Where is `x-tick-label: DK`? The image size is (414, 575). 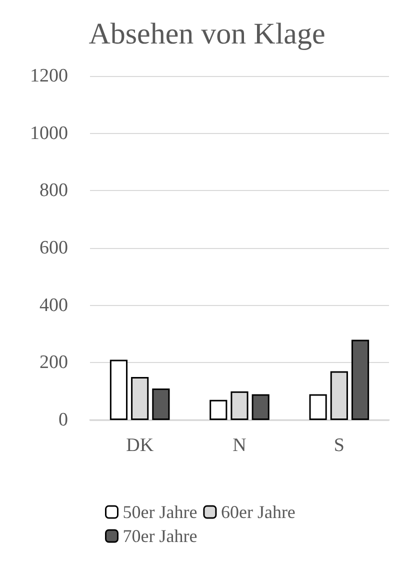
x-tick-label: DK is located at coordinates (140, 445).